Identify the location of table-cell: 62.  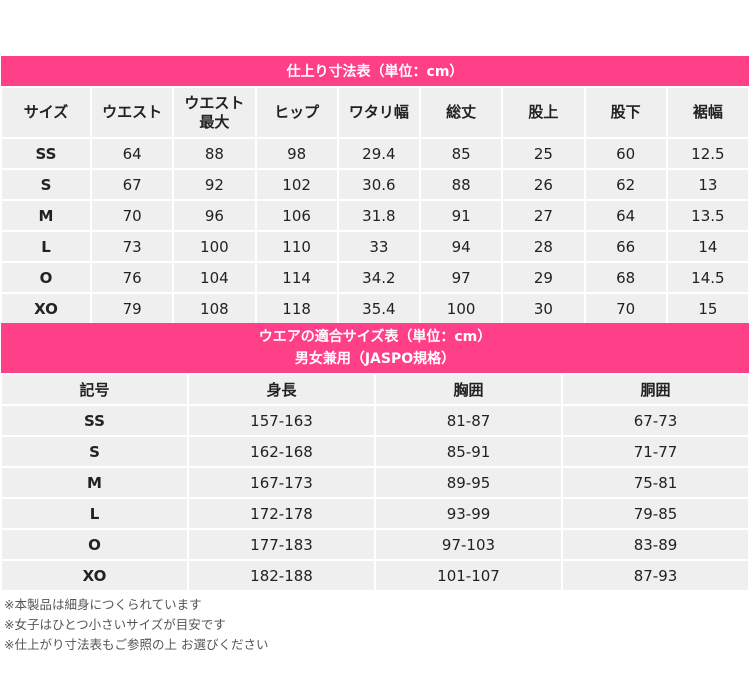
(625, 184).